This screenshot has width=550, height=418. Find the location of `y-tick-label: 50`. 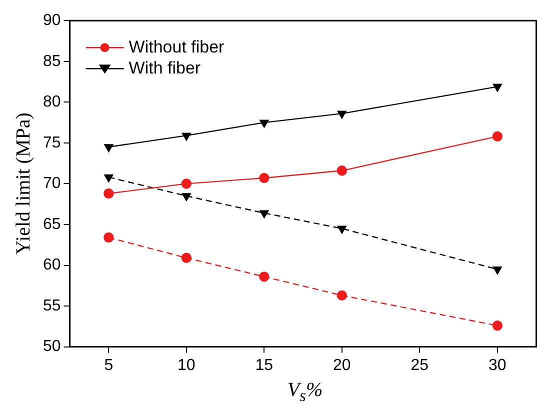

y-tick-label: 50 is located at coordinates (52, 347).